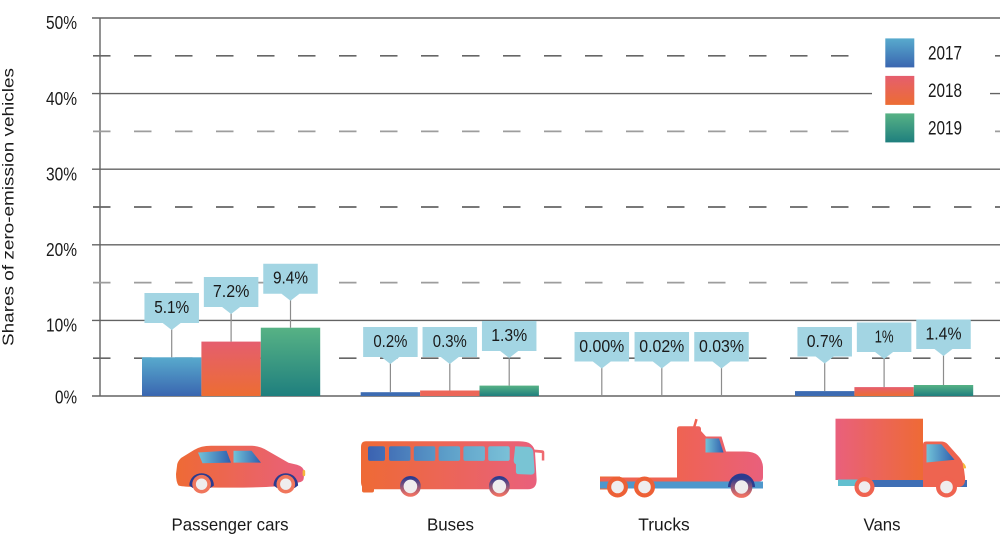 This screenshot has width=1000, height=535. What do you see at coordinates (721, 346) in the screenshot?
I see `svg-text: 0.03%` at bounding box center [721, 346].